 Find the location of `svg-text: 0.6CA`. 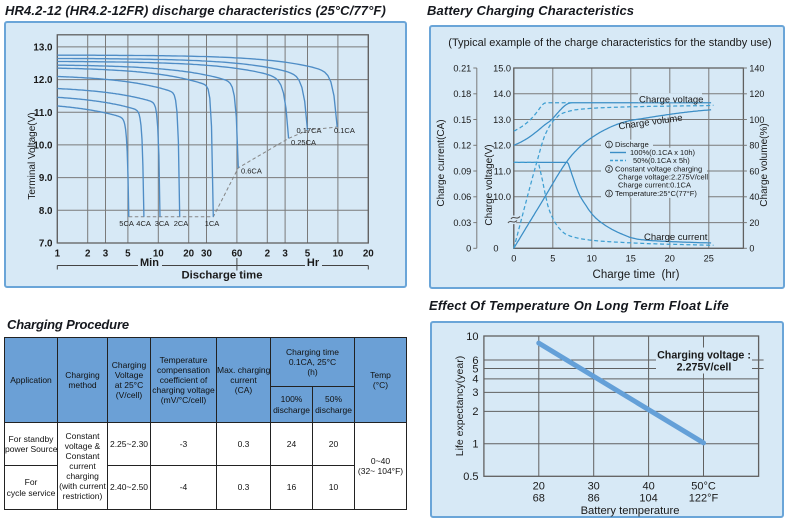

svg-text: 0.6CA is located at coordinates (251, 171).